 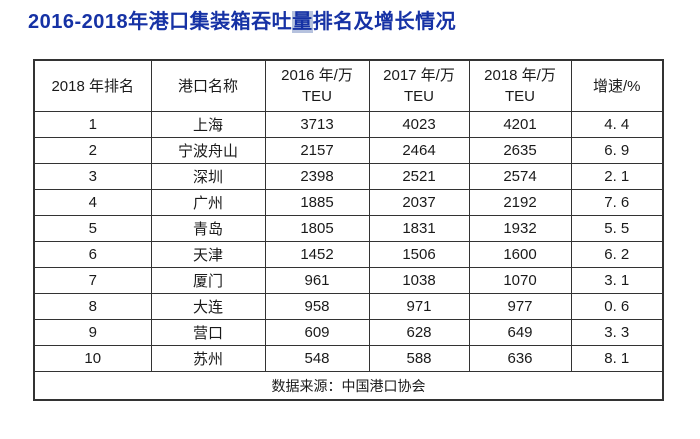 I want to click on cell-2017: 2464, so click(x=419, y=150).